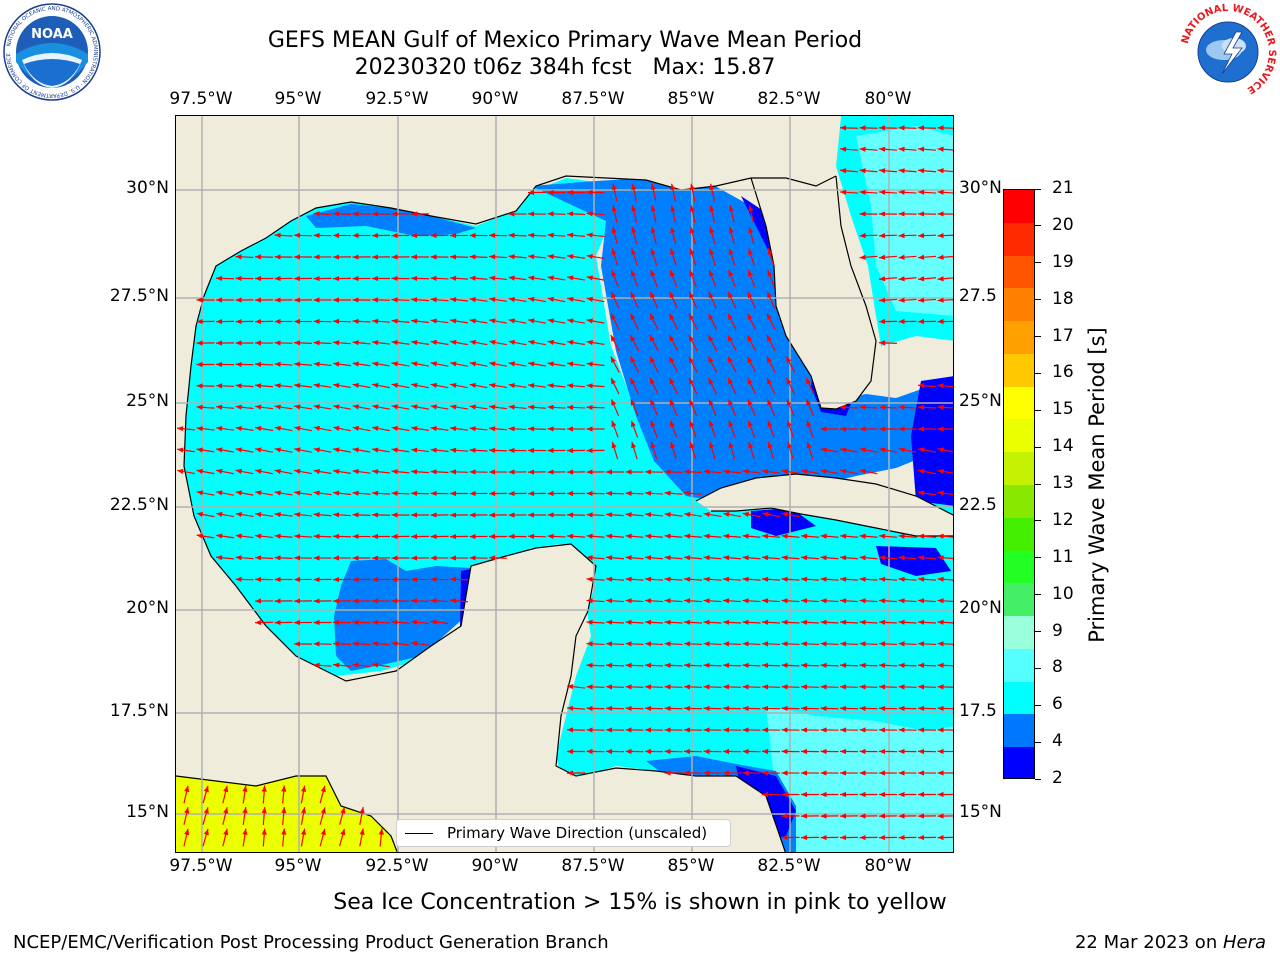 The image size is (1280, 960). What do you see at coordinates (1063, 483) in the screenshot?
I see `colorbar-tick-label: 13` at bounding box center [1063, 483].